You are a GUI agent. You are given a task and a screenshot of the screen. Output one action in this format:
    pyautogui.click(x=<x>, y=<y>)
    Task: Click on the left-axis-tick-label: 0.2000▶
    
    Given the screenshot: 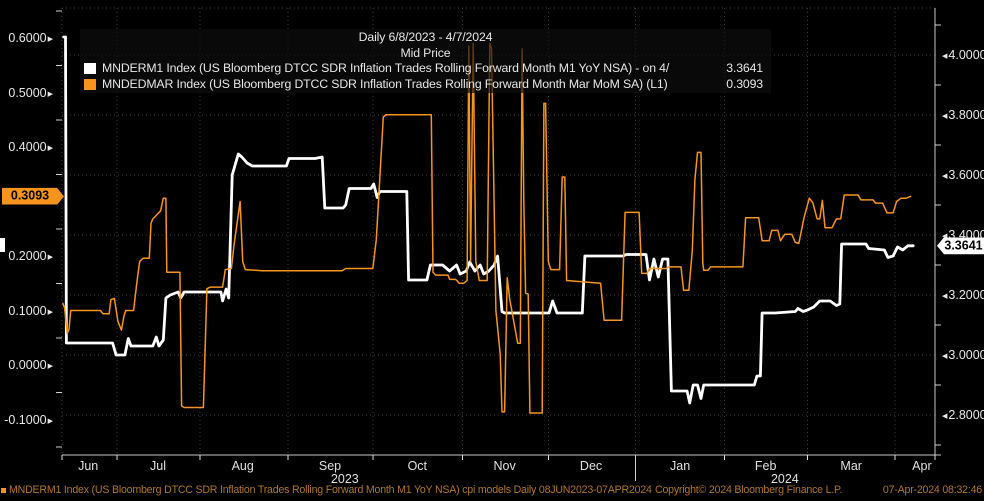 What is the action you would take?
    pyautogui.click(x=30, y=255)
    